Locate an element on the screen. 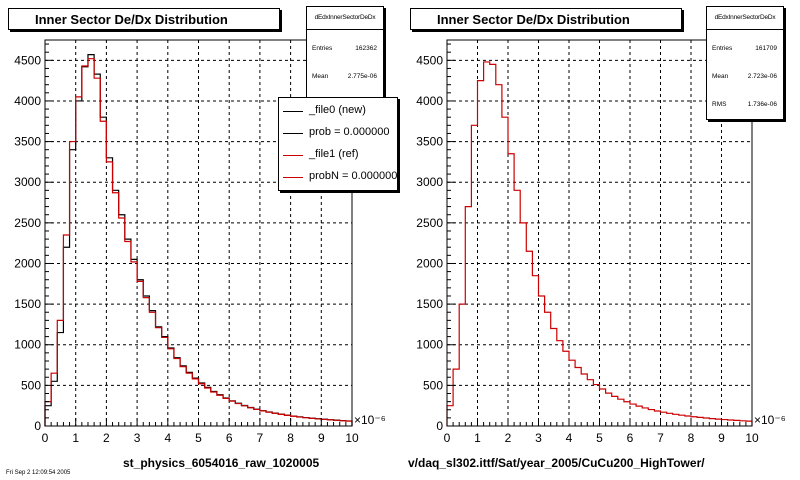 Image resolution: width=800 pixels, height=480 pixels. right-histogram-title: Inner Sector De/Dx Distribution is located at coordinates (546, 19).